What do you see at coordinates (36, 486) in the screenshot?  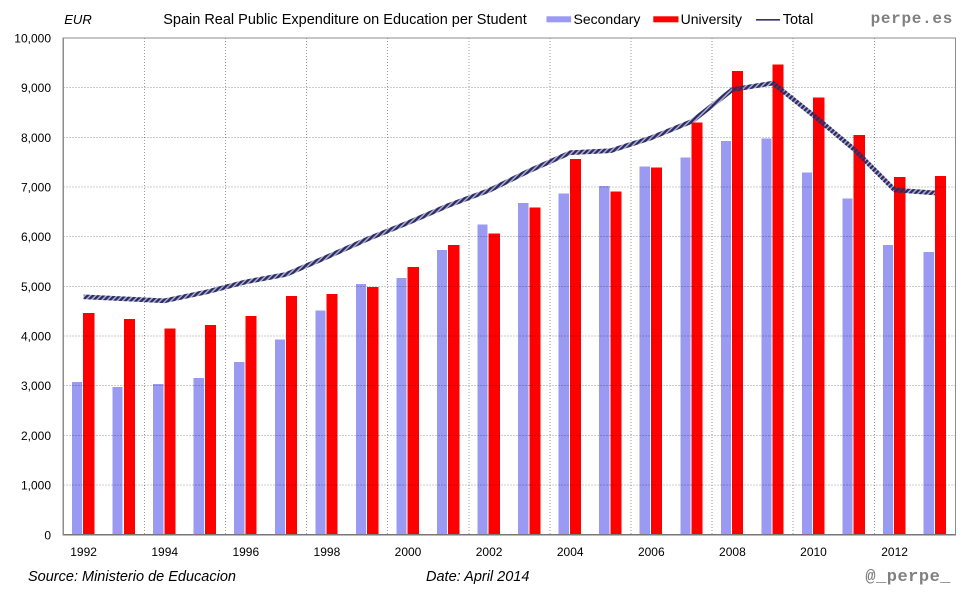 I see `svg-text: 1,000` at bounding box center [36, 486].